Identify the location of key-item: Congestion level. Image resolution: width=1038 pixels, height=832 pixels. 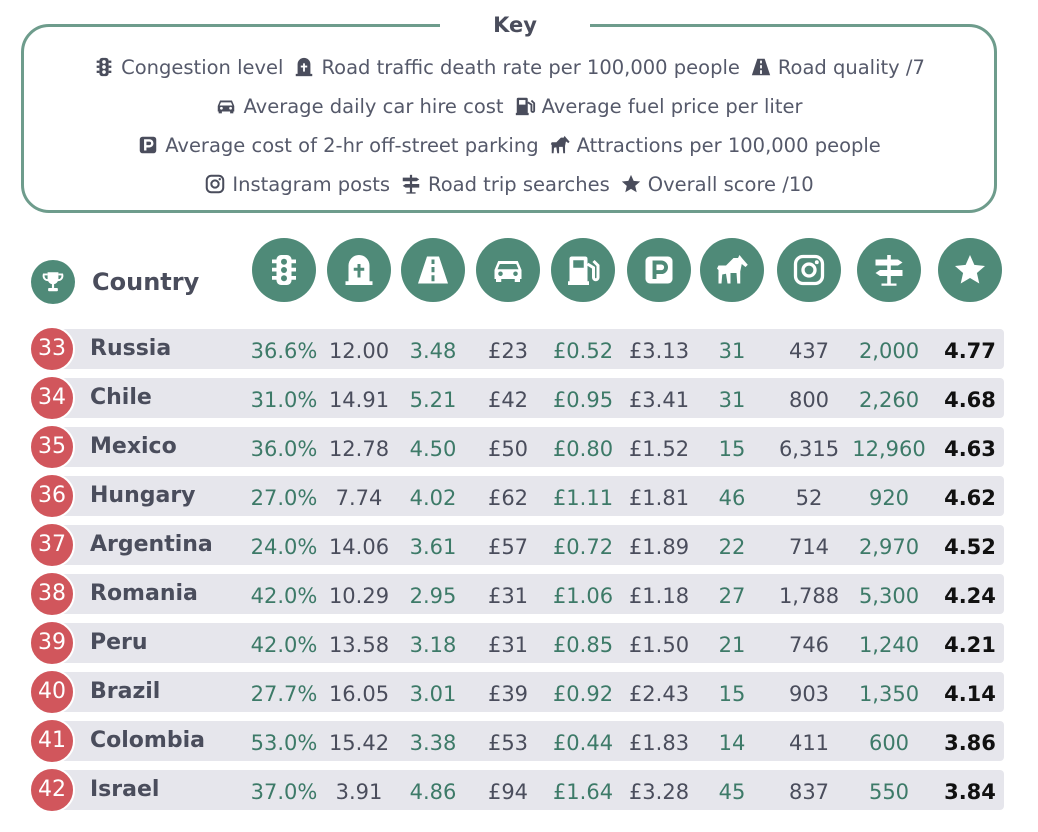
(188, 67).